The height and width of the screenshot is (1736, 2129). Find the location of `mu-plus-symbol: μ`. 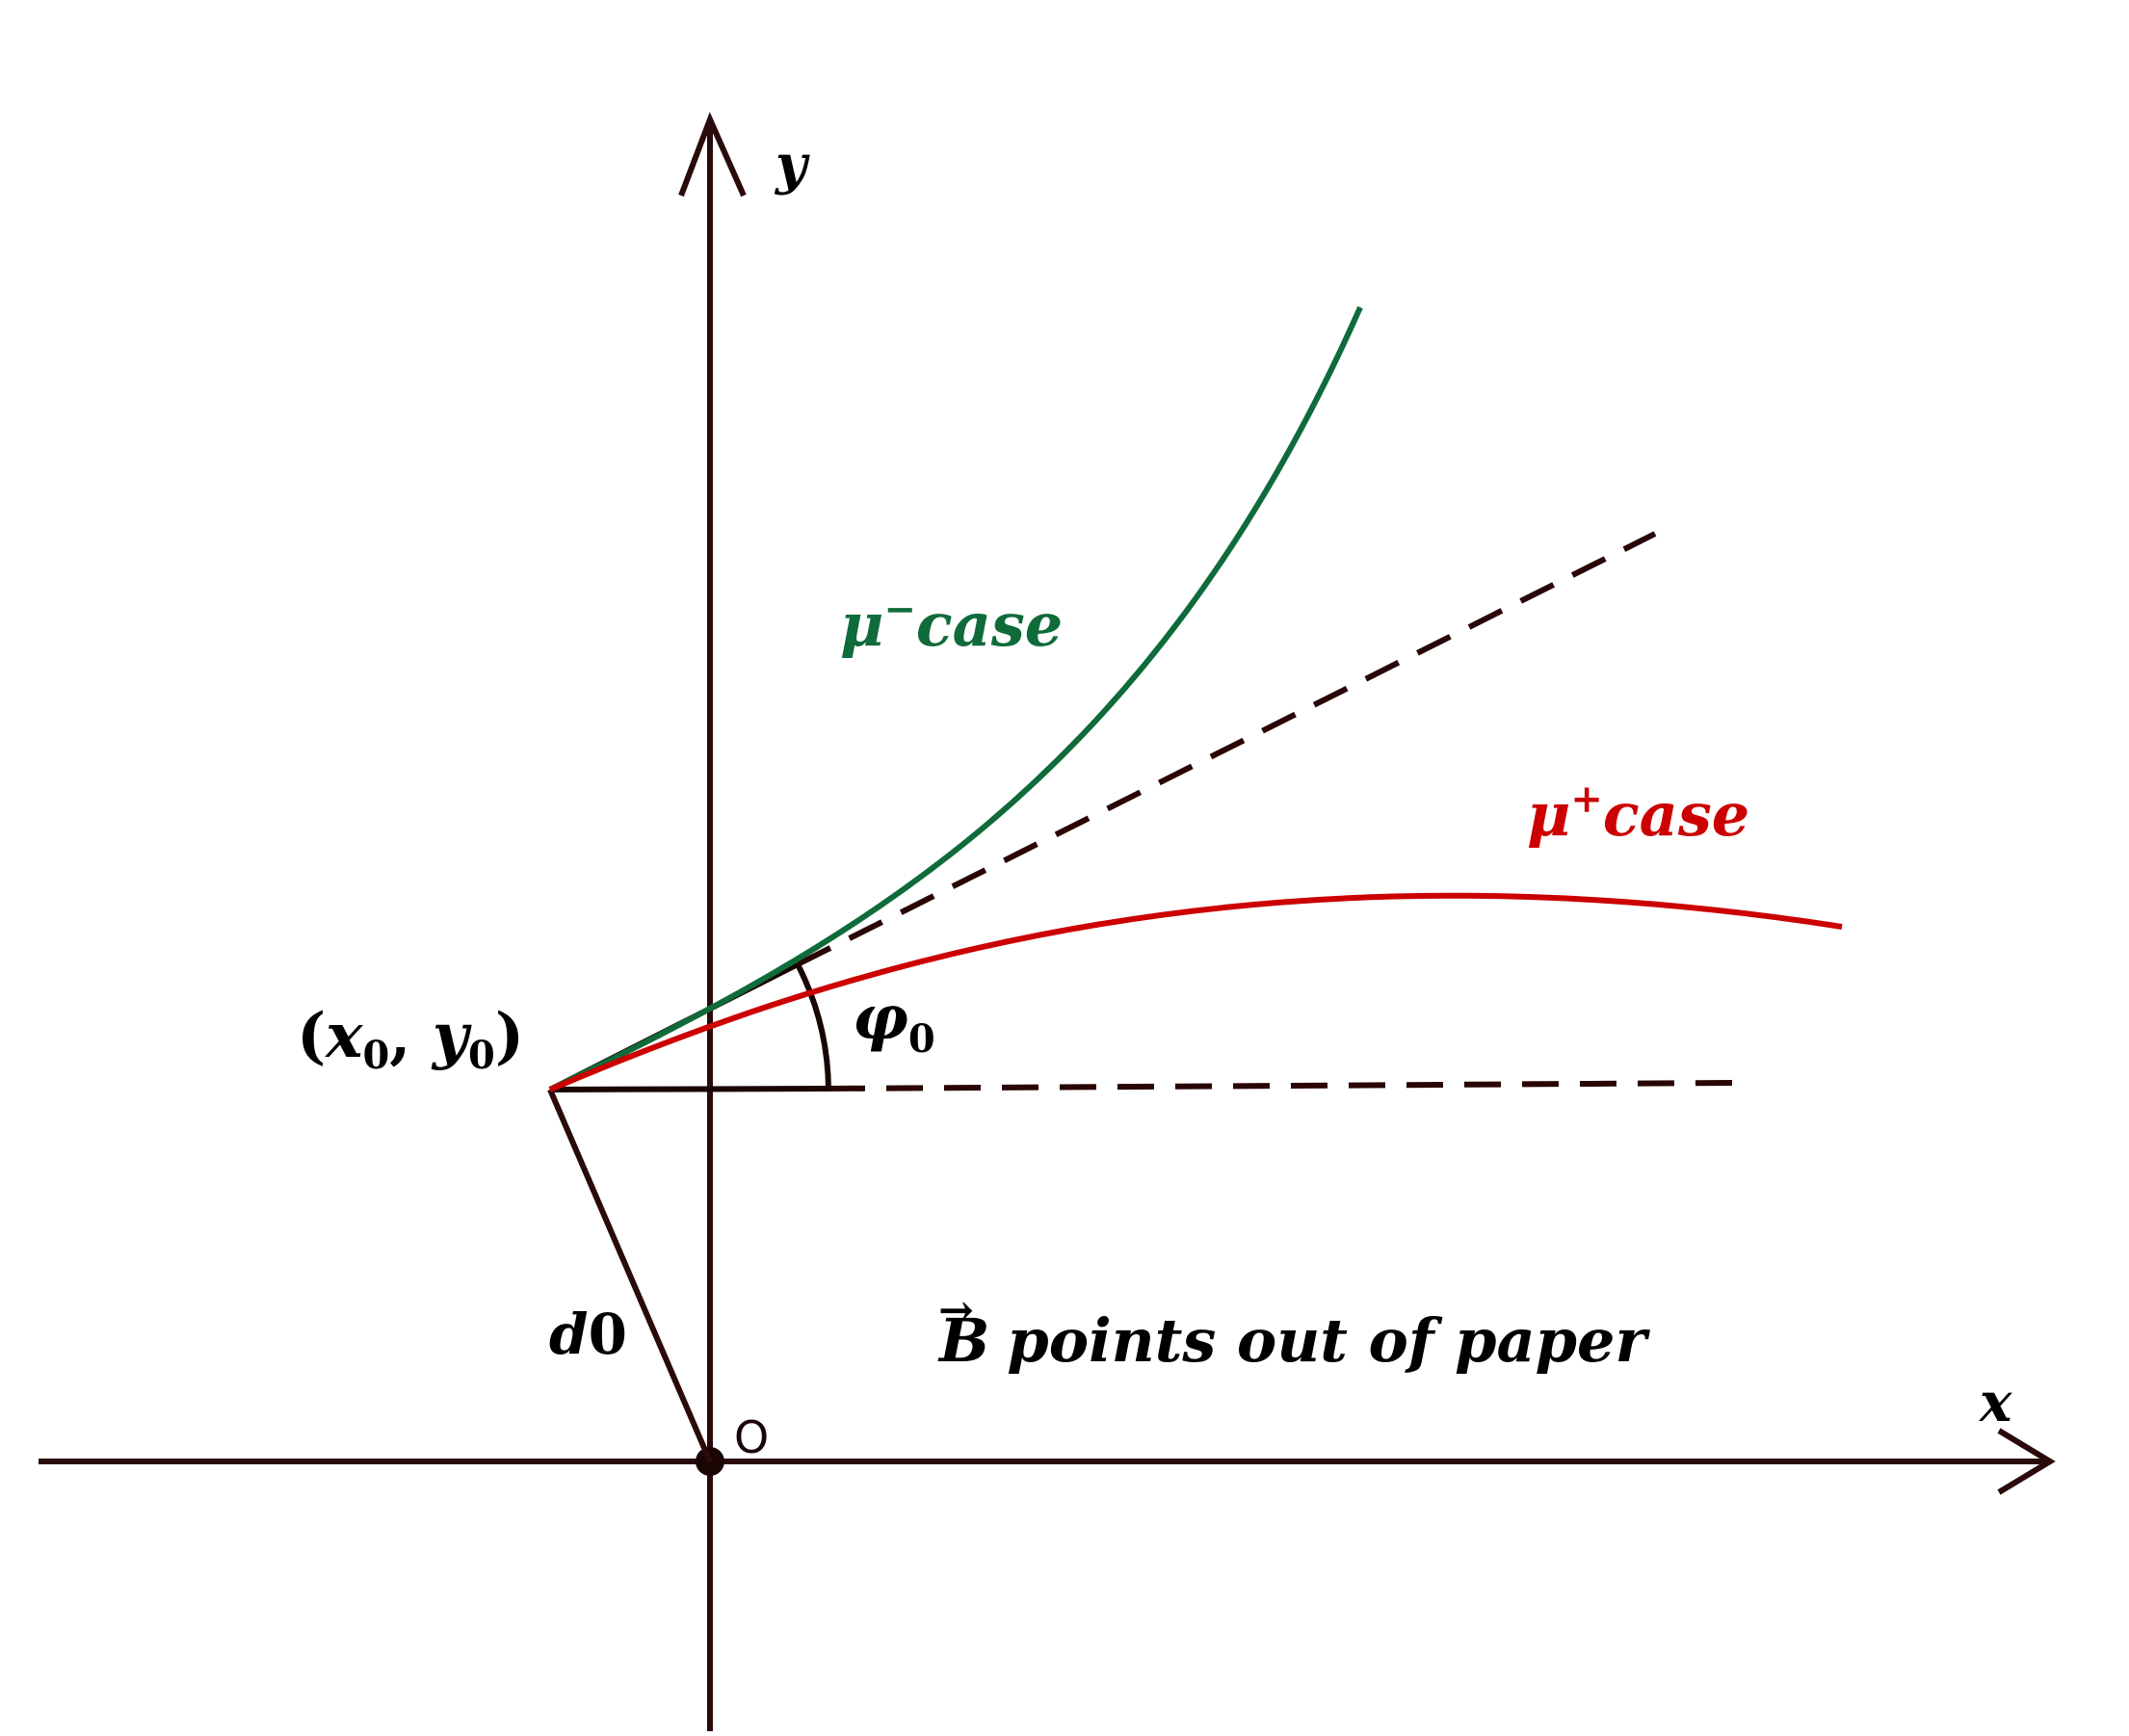

mu-plus-symbol: μ is located at coordinates (1548, 815).